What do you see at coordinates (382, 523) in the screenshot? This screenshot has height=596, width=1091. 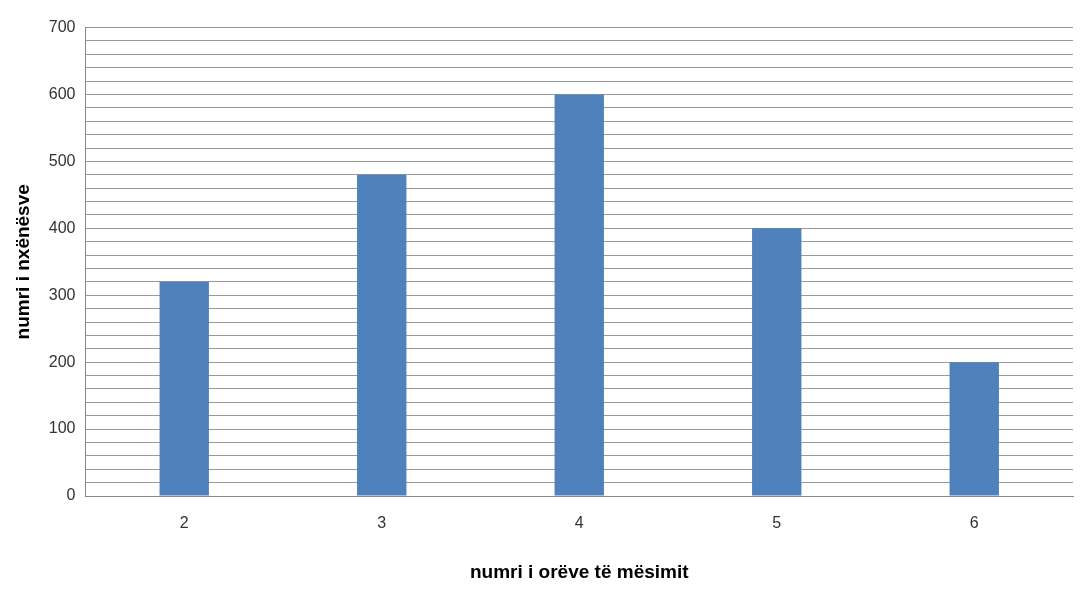 I see `x-tick-label: 3` at bounding box center [382, 523].